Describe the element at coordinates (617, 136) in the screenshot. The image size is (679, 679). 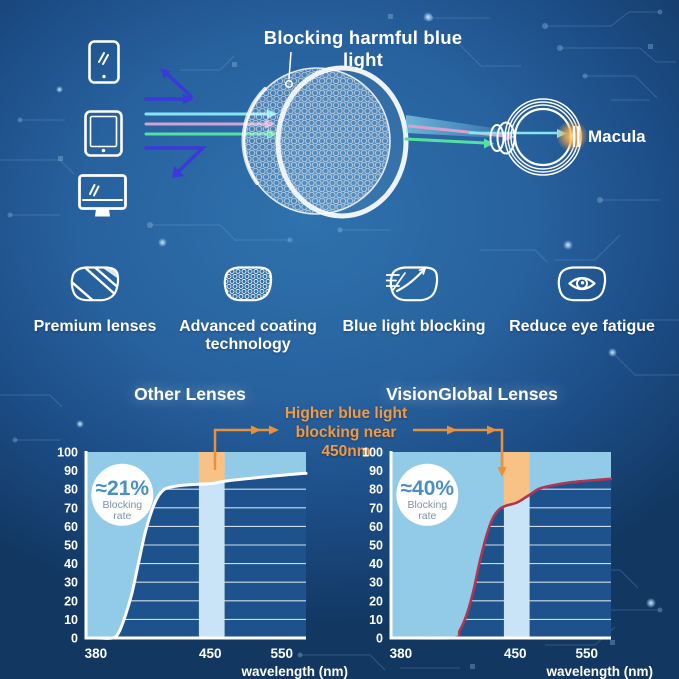
I see `macula-label: Macula` at that location.